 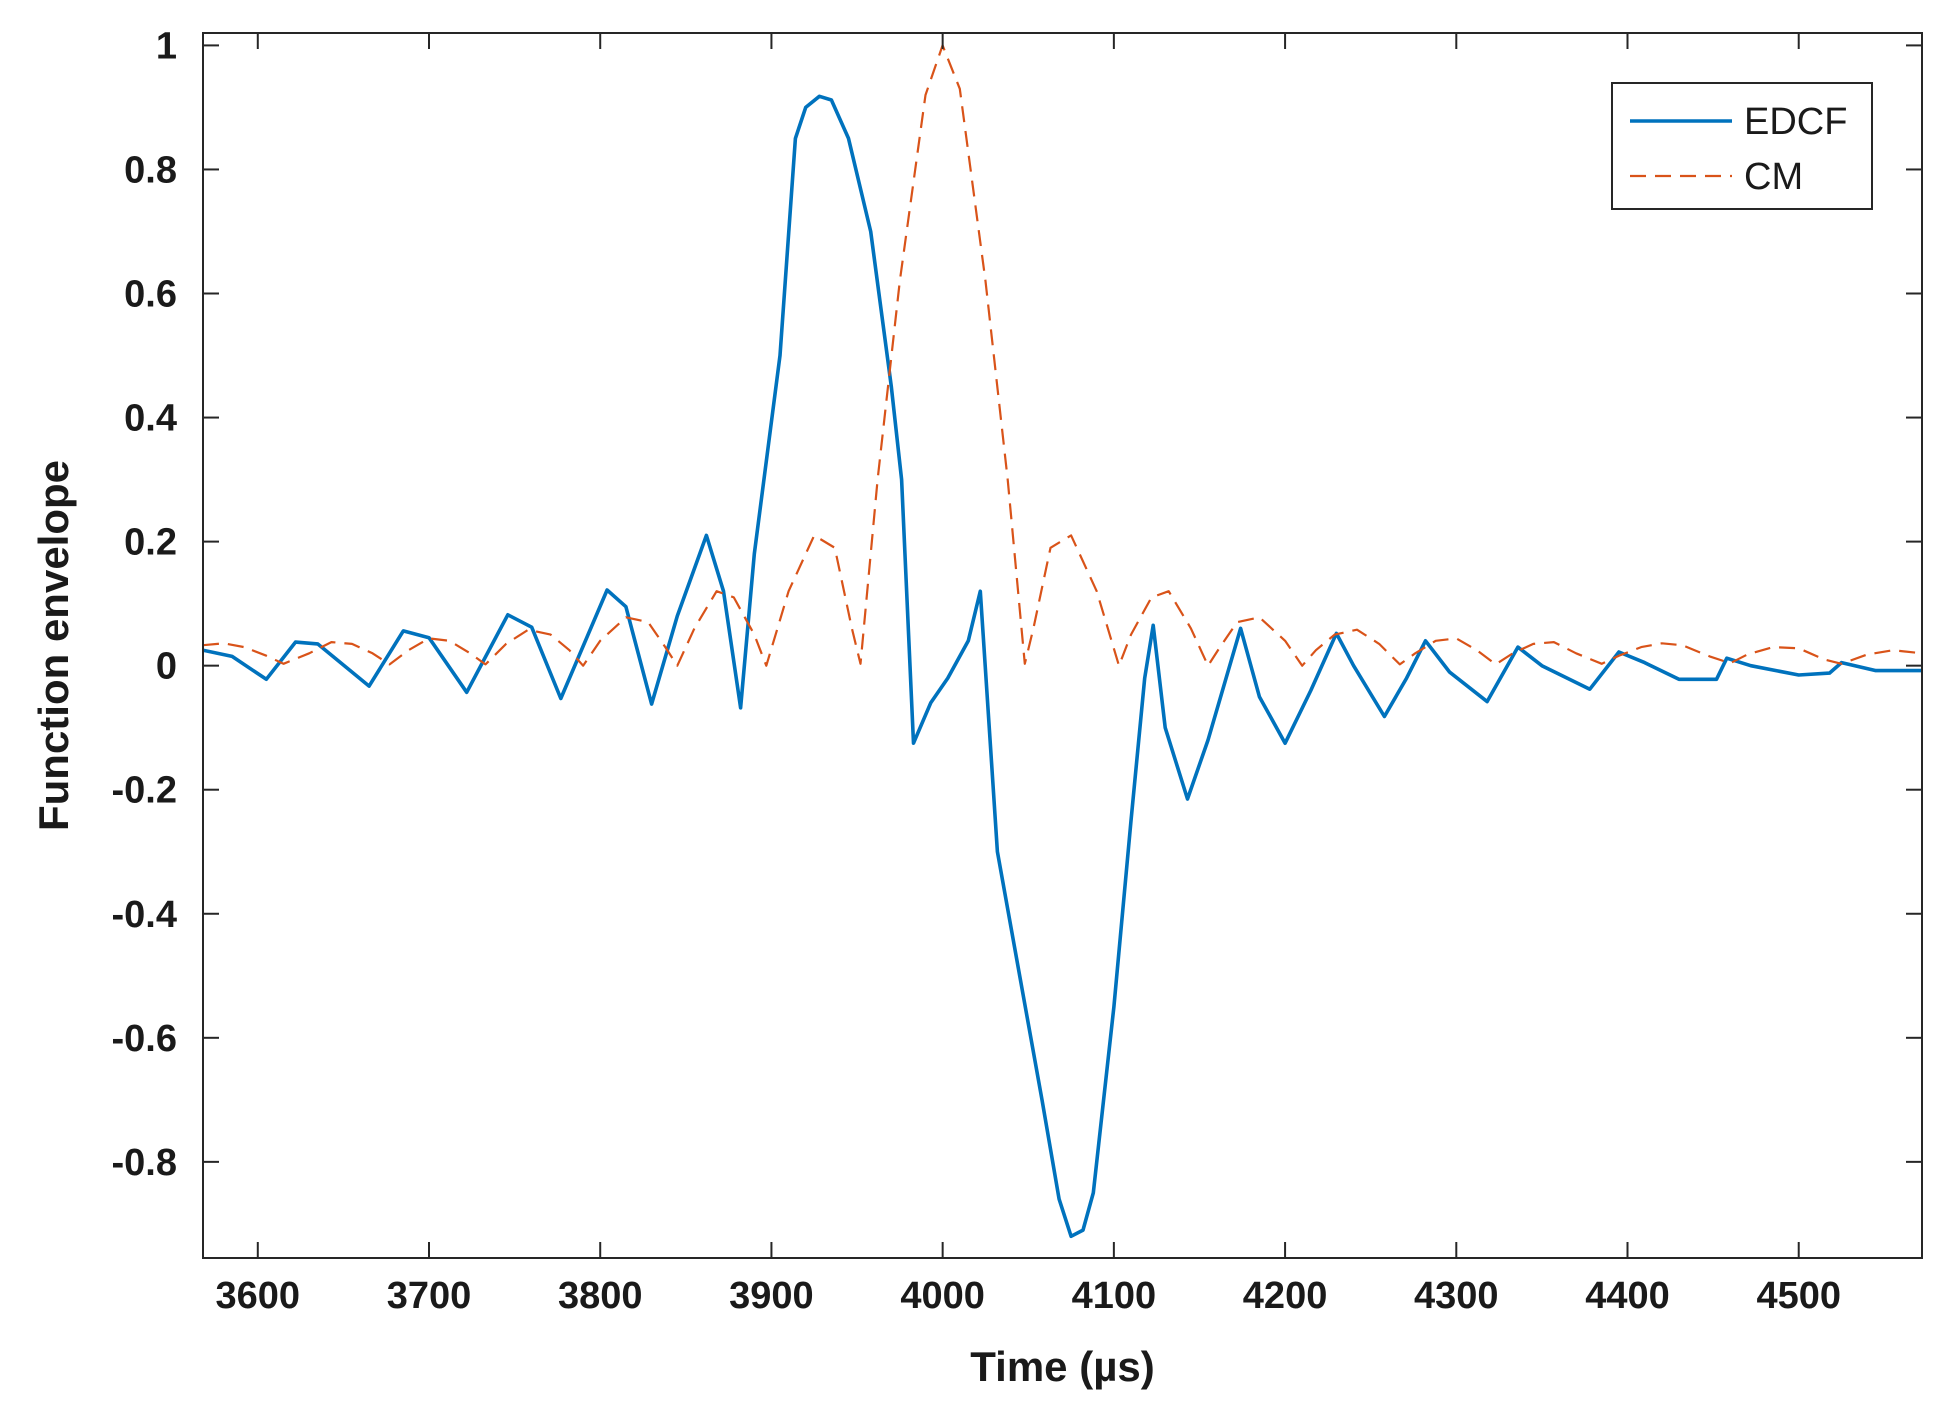 I want to click on y-tick-label: -0.4, so click(x=144, y=915).